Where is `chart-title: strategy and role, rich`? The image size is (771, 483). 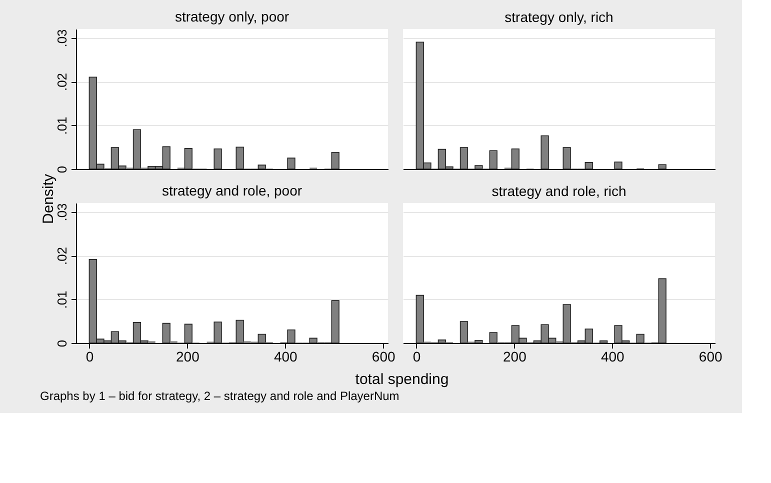 chart-title: strategy and role, rich is located at coordinates (559, 191).